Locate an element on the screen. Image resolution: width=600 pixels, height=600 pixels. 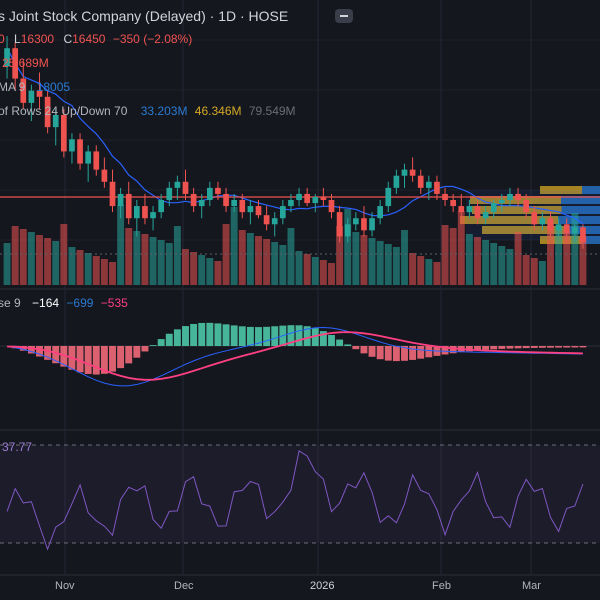
x-label-nov: Nov is located at coordinates (65, 586).